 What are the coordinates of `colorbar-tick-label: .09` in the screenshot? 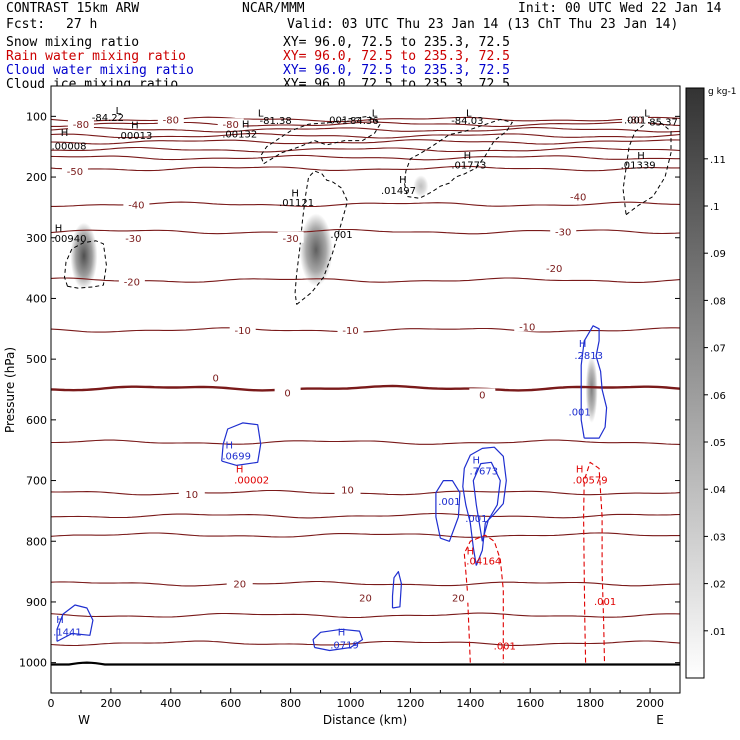 It's located at (718, 254).